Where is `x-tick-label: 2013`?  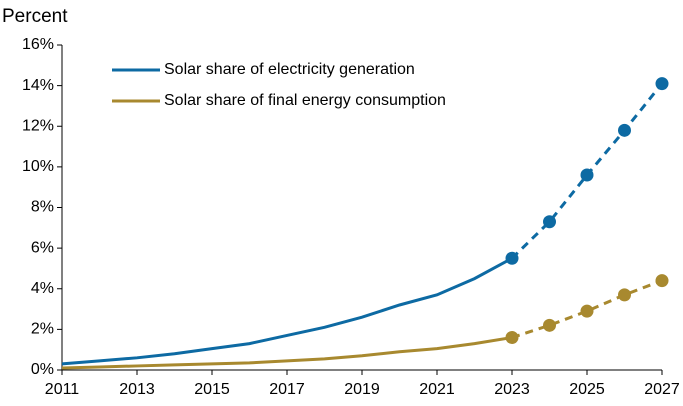 x-tick-label: 2013 is located at coordinates (137, 389).